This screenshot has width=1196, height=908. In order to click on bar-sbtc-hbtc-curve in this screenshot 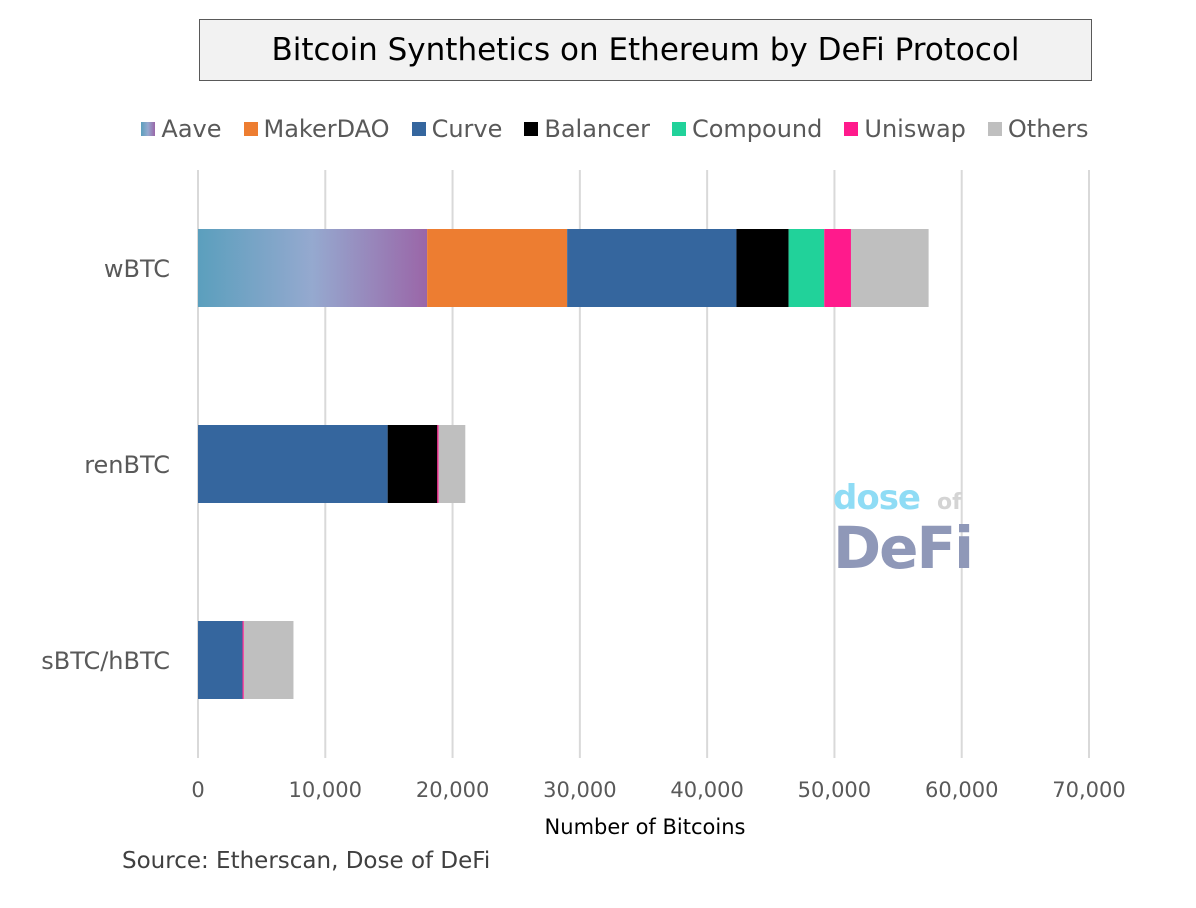, I will do `click(220, 660)`.